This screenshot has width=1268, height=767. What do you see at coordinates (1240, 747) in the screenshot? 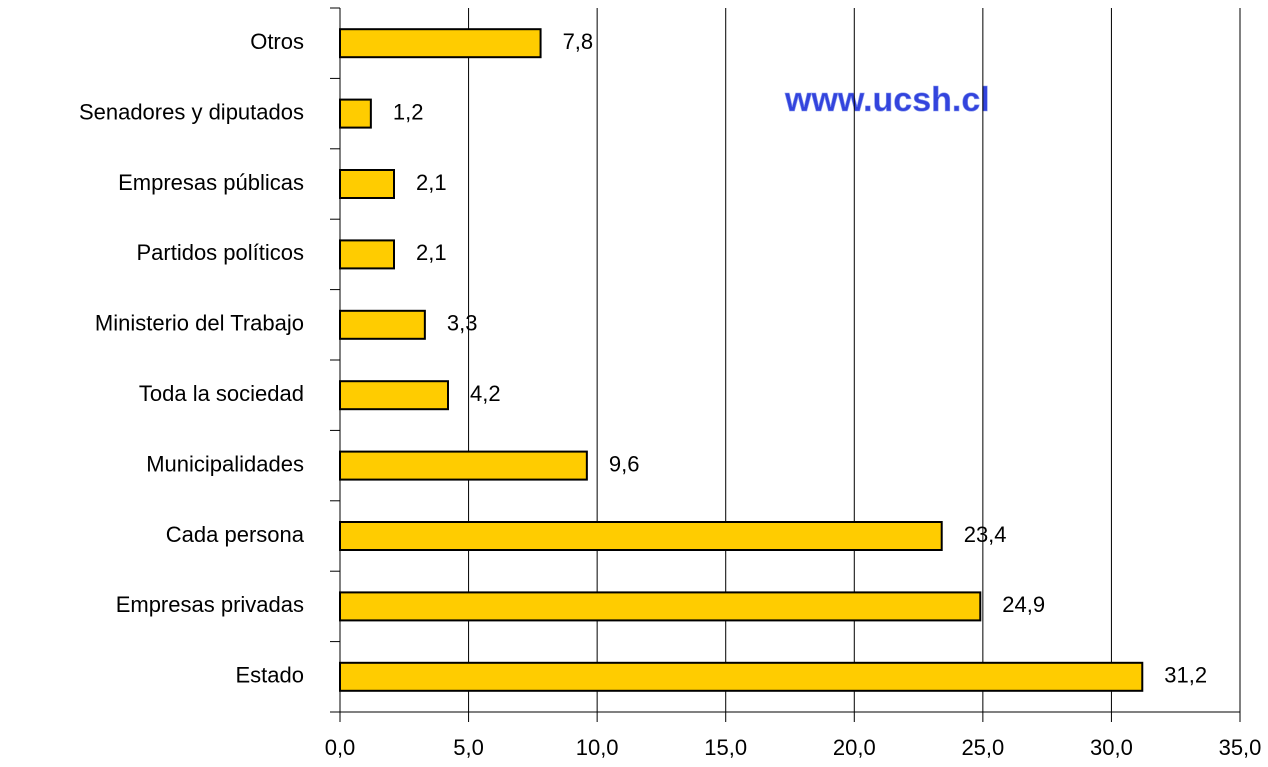
I see `x-tick-label: 35,0` at bounding box center [1240, 747].